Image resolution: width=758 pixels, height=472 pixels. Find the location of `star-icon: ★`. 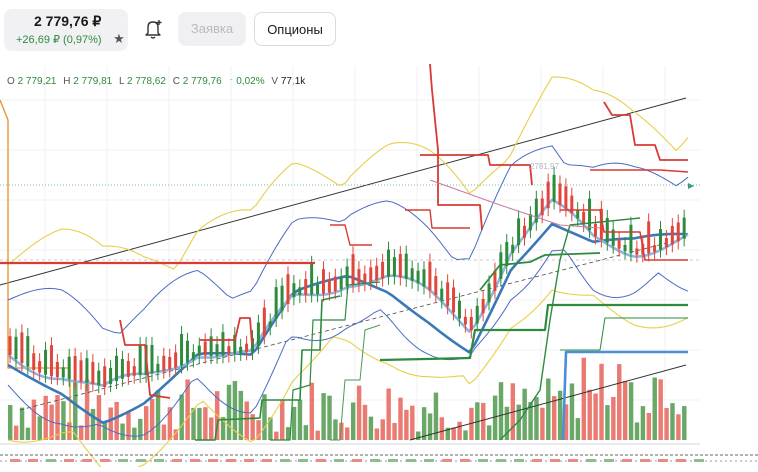

star-icon: ★ is located at coordinates (119, 38).